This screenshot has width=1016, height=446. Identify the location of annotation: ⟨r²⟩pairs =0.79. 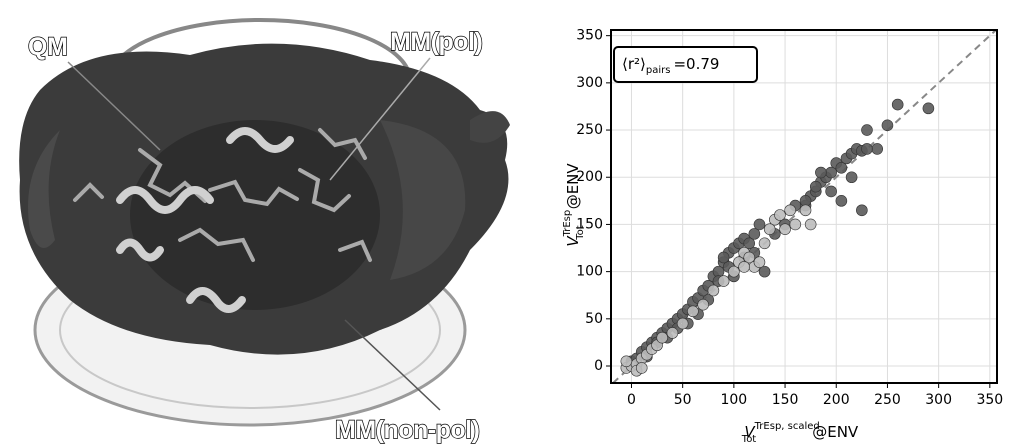
(670, 65).